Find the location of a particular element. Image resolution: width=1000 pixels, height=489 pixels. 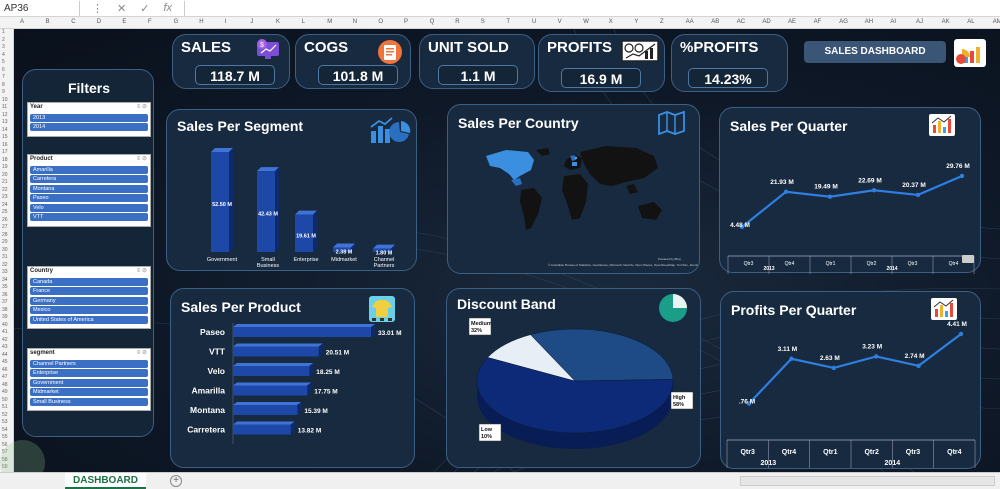

slicer-item: Channel Partners is located at coordinates (89, 363).